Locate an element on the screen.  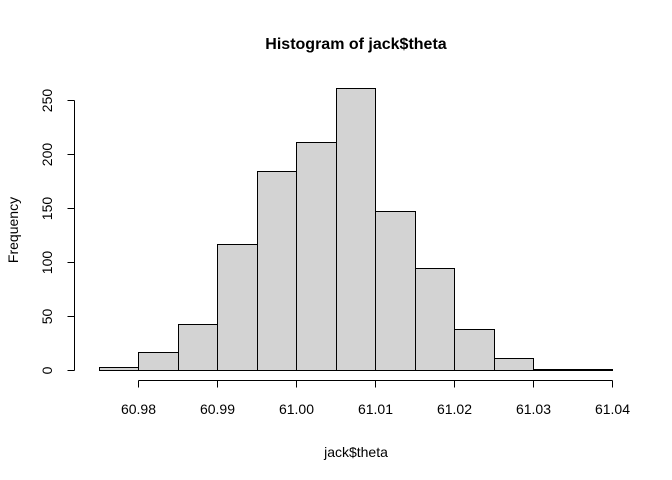
x-axis-label: jack$theta is located at coordinates (355, 452).